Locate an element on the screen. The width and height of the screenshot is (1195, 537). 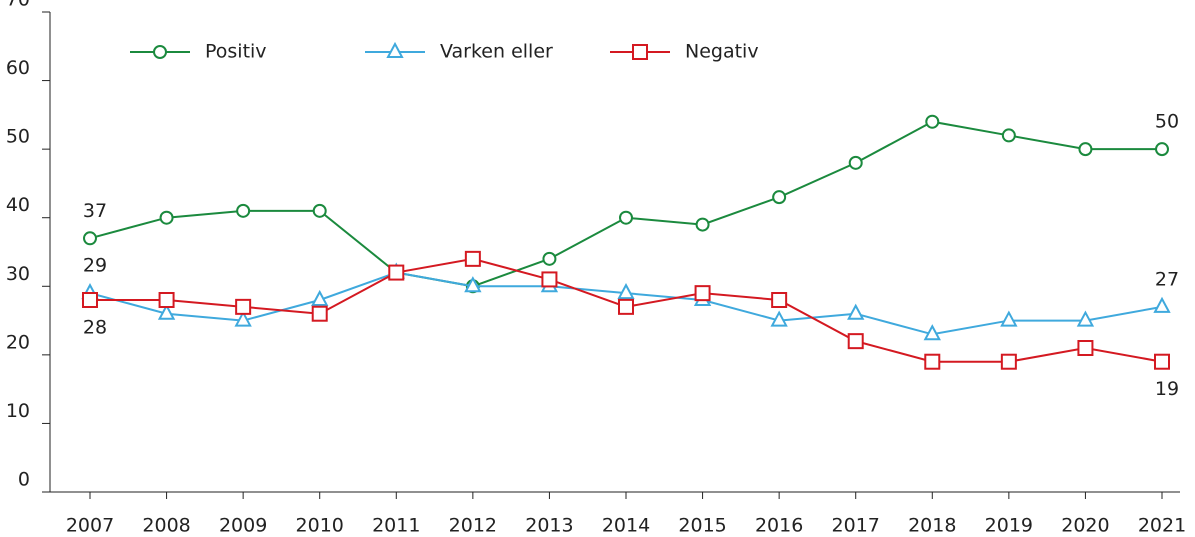
legend-label: Varken eller is located at coordinates (496, 52).